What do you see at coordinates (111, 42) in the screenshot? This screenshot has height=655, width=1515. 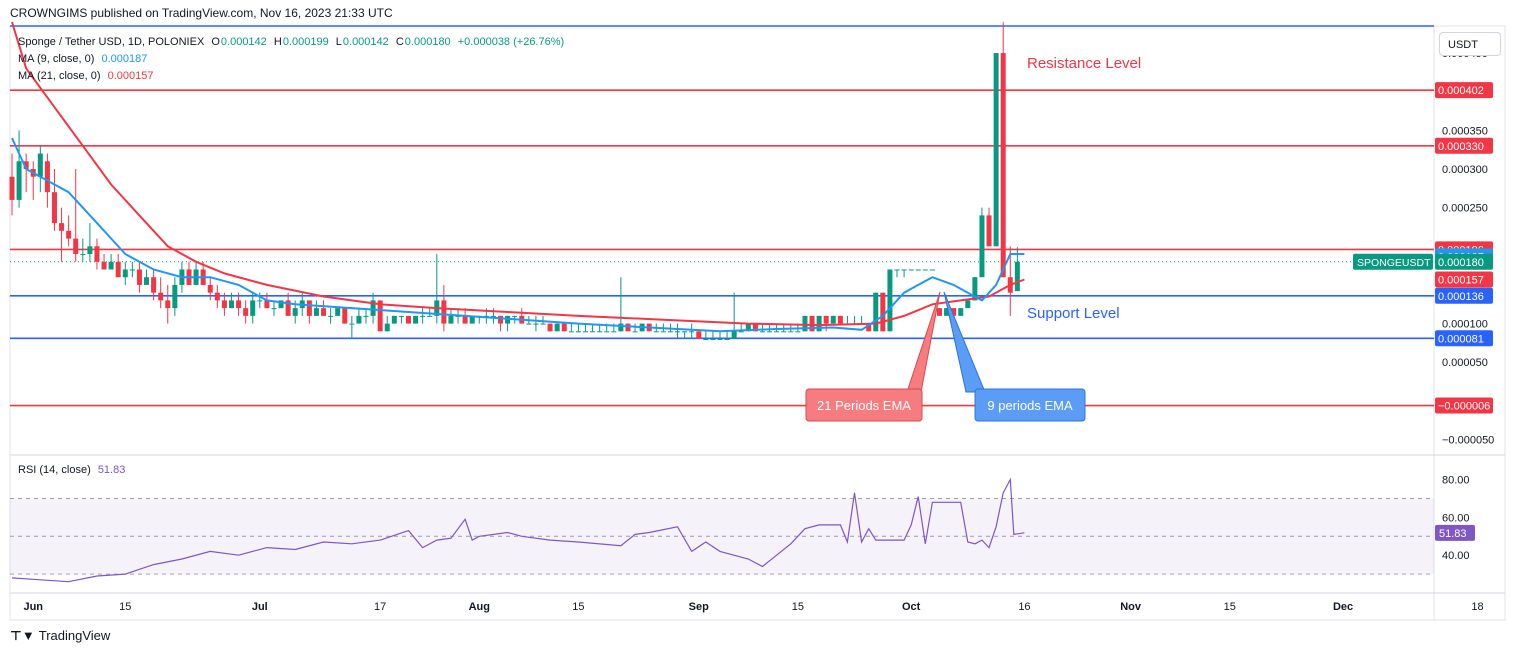 I see `symbol-title: Sponge / Tether USD, 1D, POLONIEX` at bounding box center [111, 42].